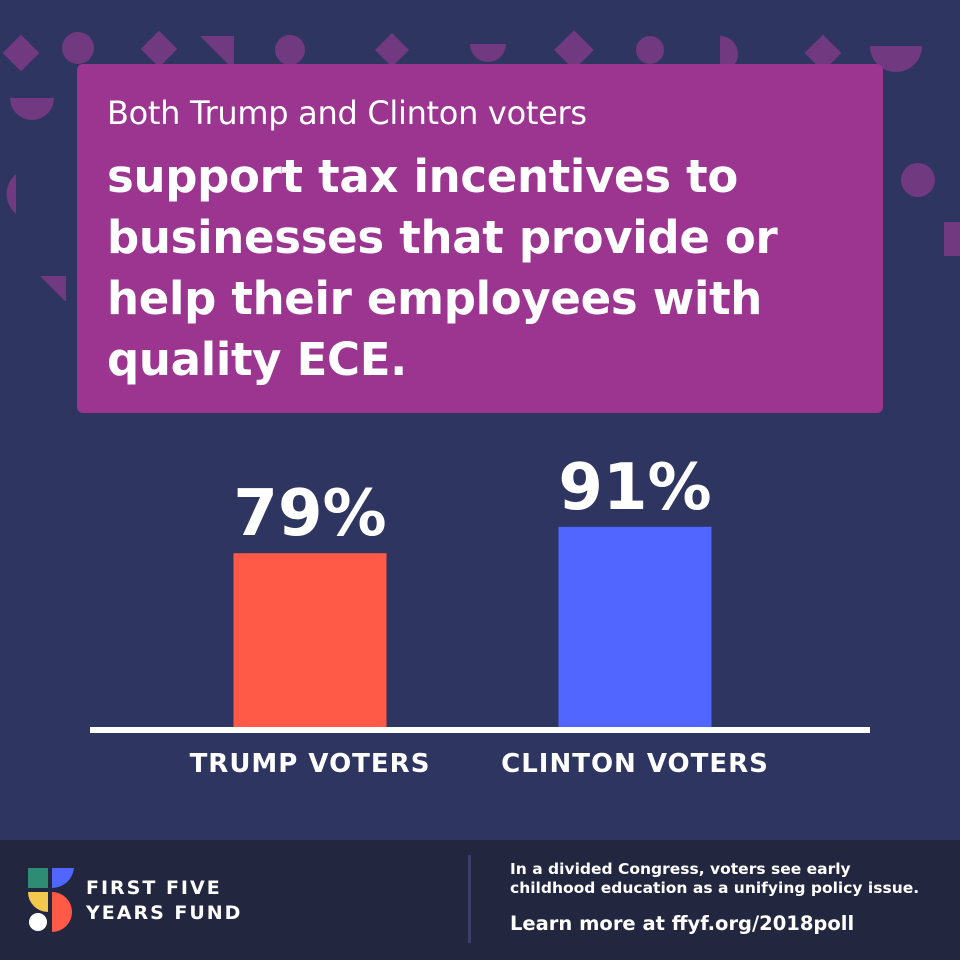 Image resolution: width=960 pixels, height=960 pixels. I want to click on category-label-1: CLINTON VOTERS, so click(635, 764).